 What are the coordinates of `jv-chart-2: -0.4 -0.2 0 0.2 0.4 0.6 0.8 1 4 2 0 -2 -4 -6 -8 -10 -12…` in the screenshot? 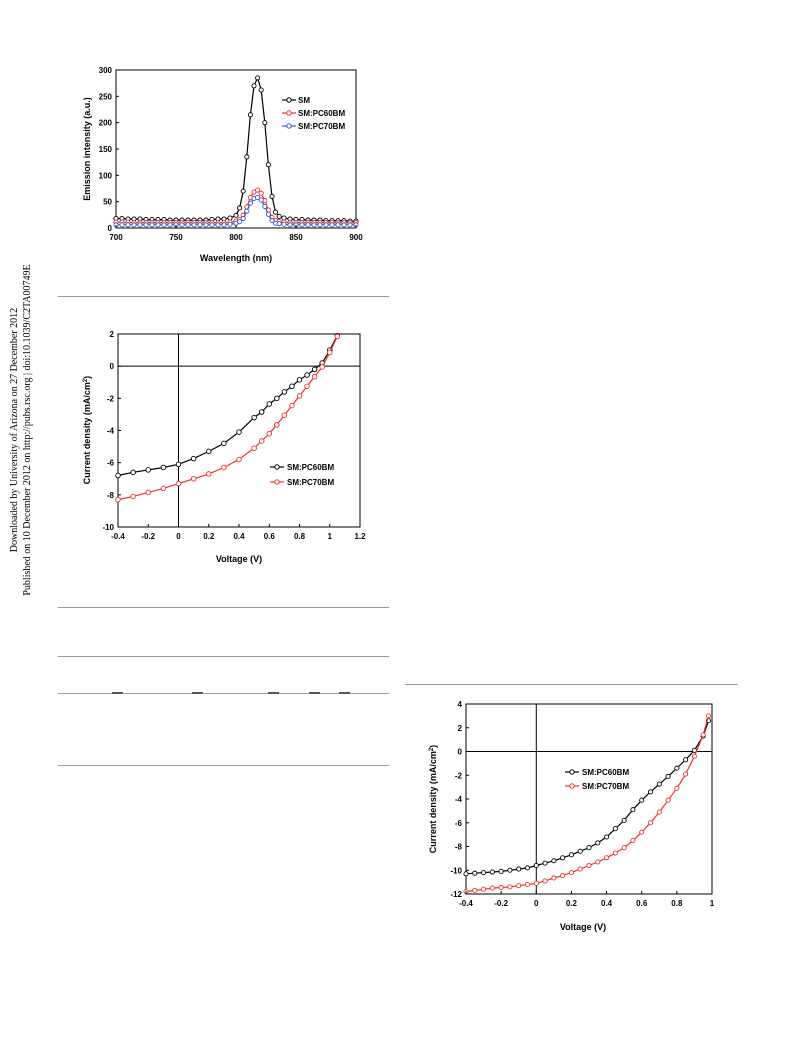 It's located at (571, 816).